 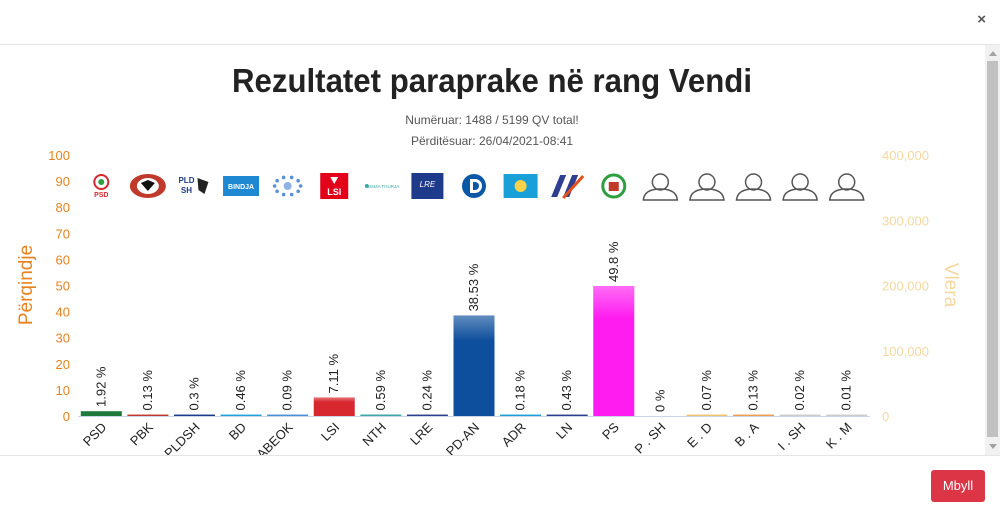 I want to click on x-tick-label: LN, so click(x=564, y=431).